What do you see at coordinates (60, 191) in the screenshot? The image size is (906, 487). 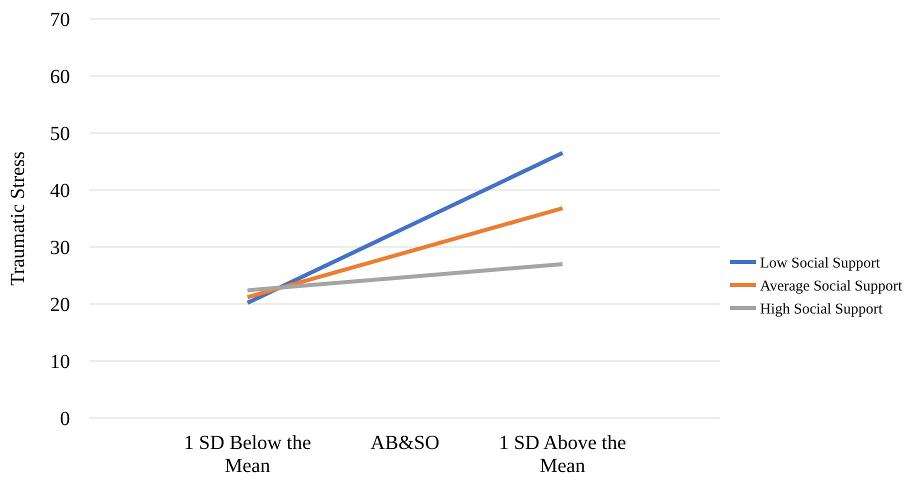 I see `y-tick-label: 40` at bounding box center [60, 191].